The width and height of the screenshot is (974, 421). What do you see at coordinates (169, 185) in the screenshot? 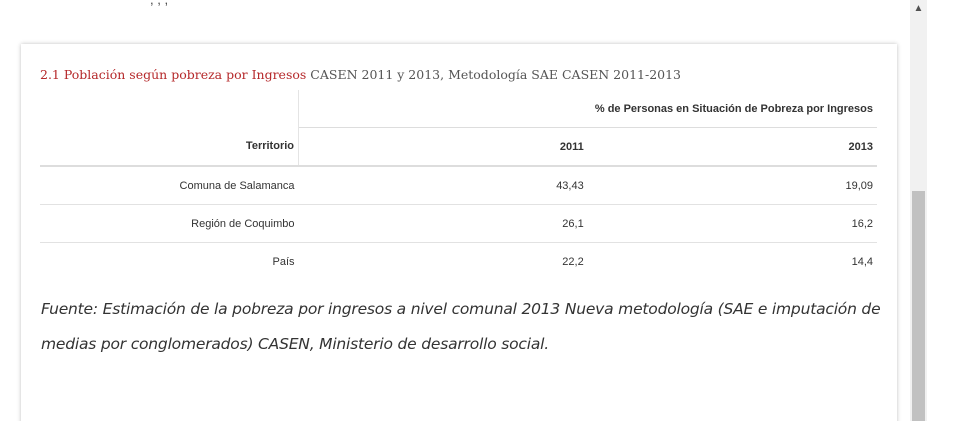
I see `cell-territorio: Comuna de Salamanca` at bounding box center [169, 185].